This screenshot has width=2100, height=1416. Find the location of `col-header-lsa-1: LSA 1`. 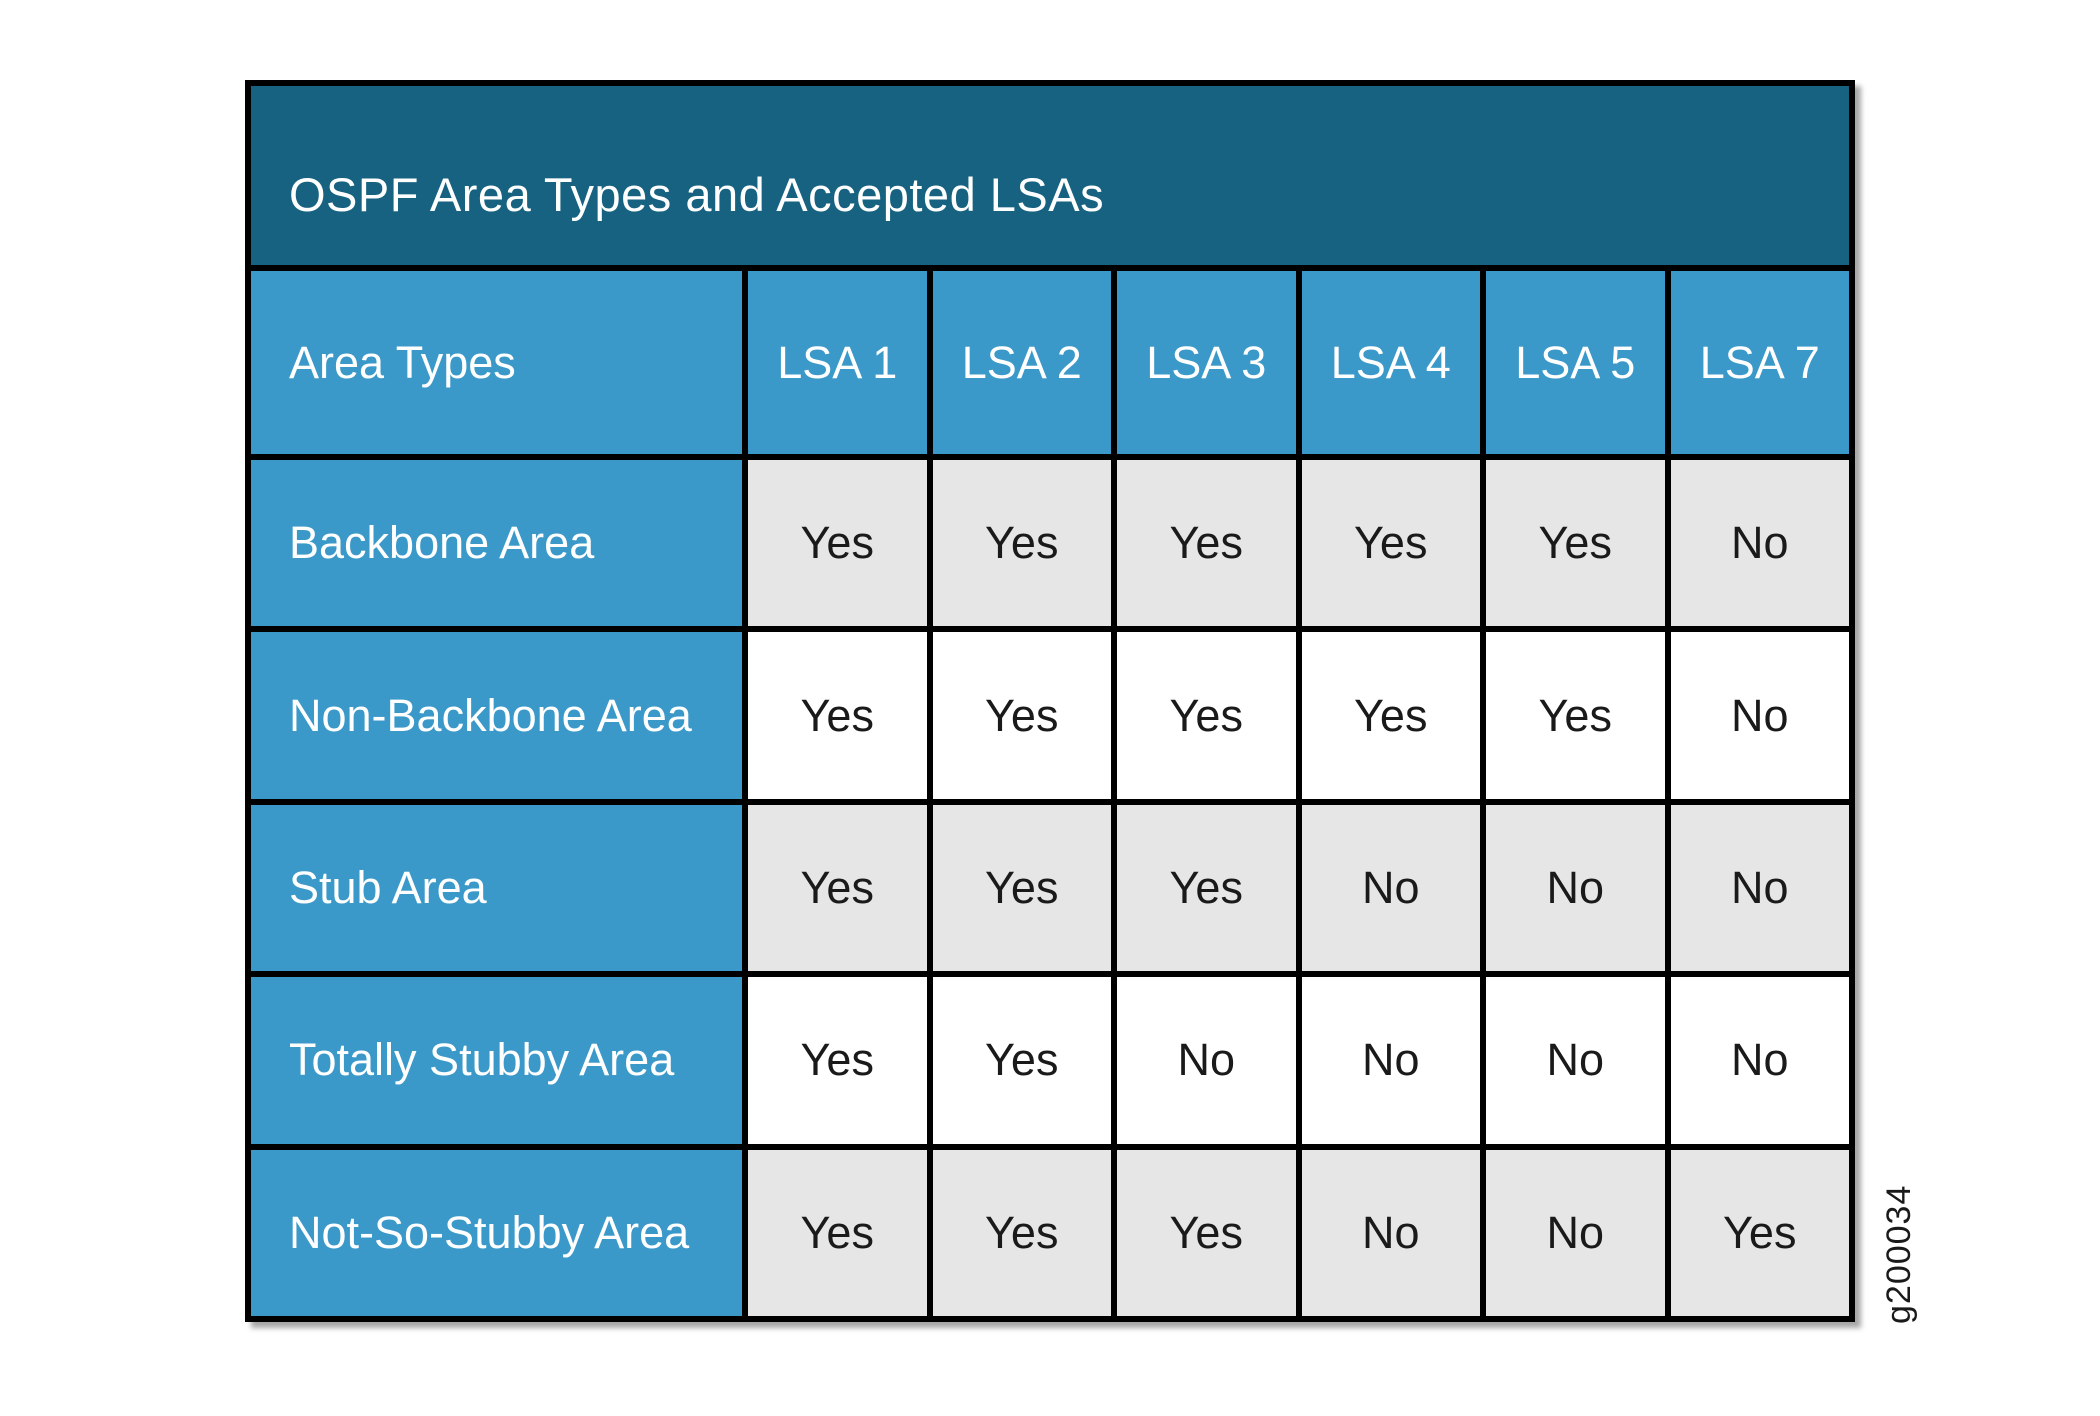

col-header-lsa-1: LSA 1 is located at coordinates (837, 362).